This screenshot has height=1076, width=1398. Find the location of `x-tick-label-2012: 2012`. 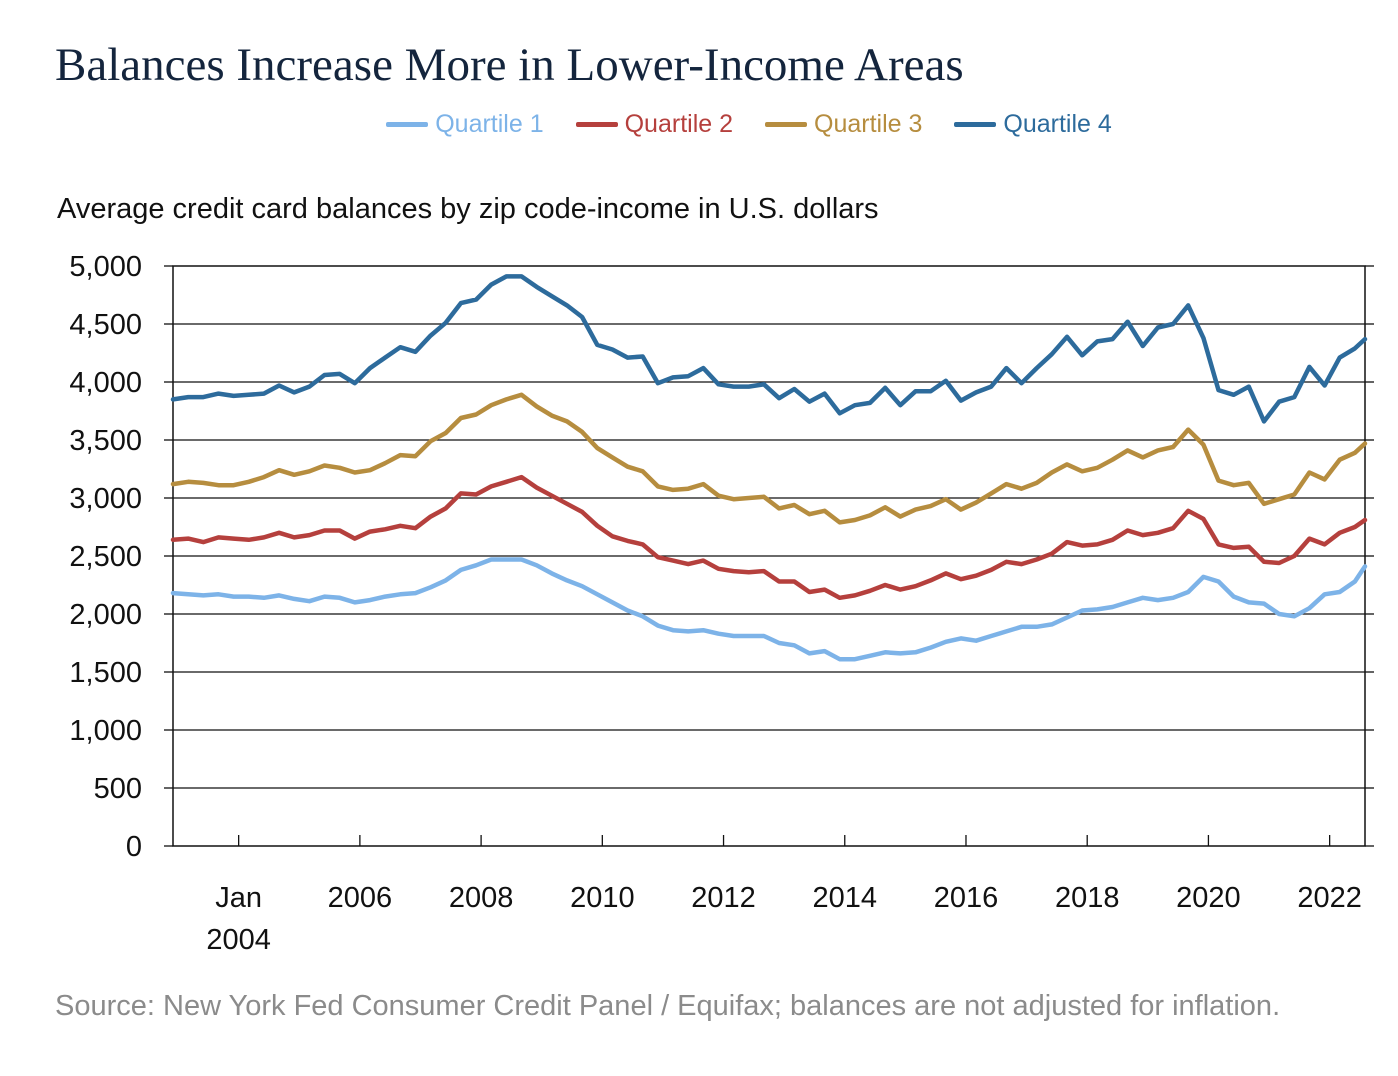

x-tick-label-2012: 2012 is located at coordinates (723, 898).